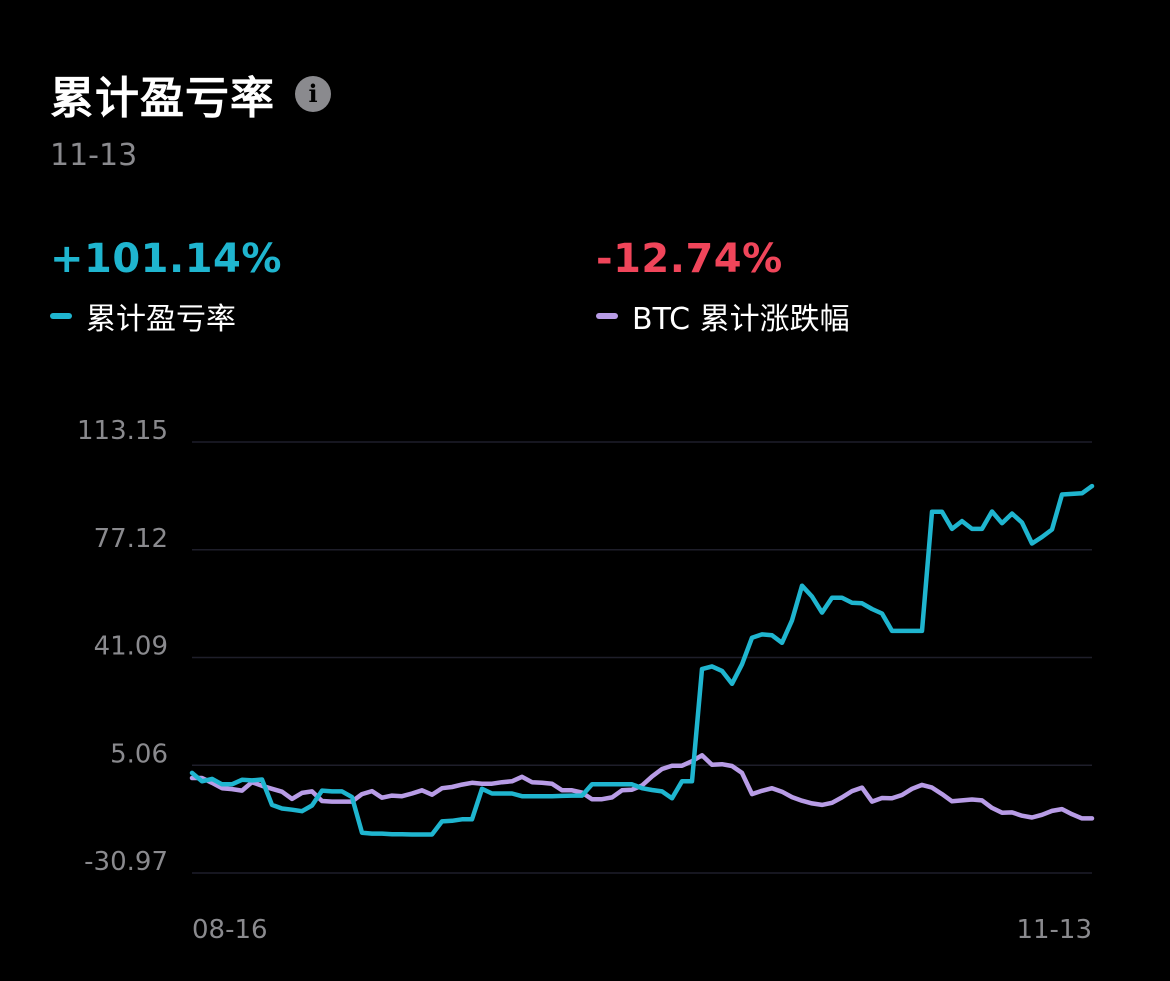  I want to click on x-axis-labels: 08-16 11-13, so click(642, 930).